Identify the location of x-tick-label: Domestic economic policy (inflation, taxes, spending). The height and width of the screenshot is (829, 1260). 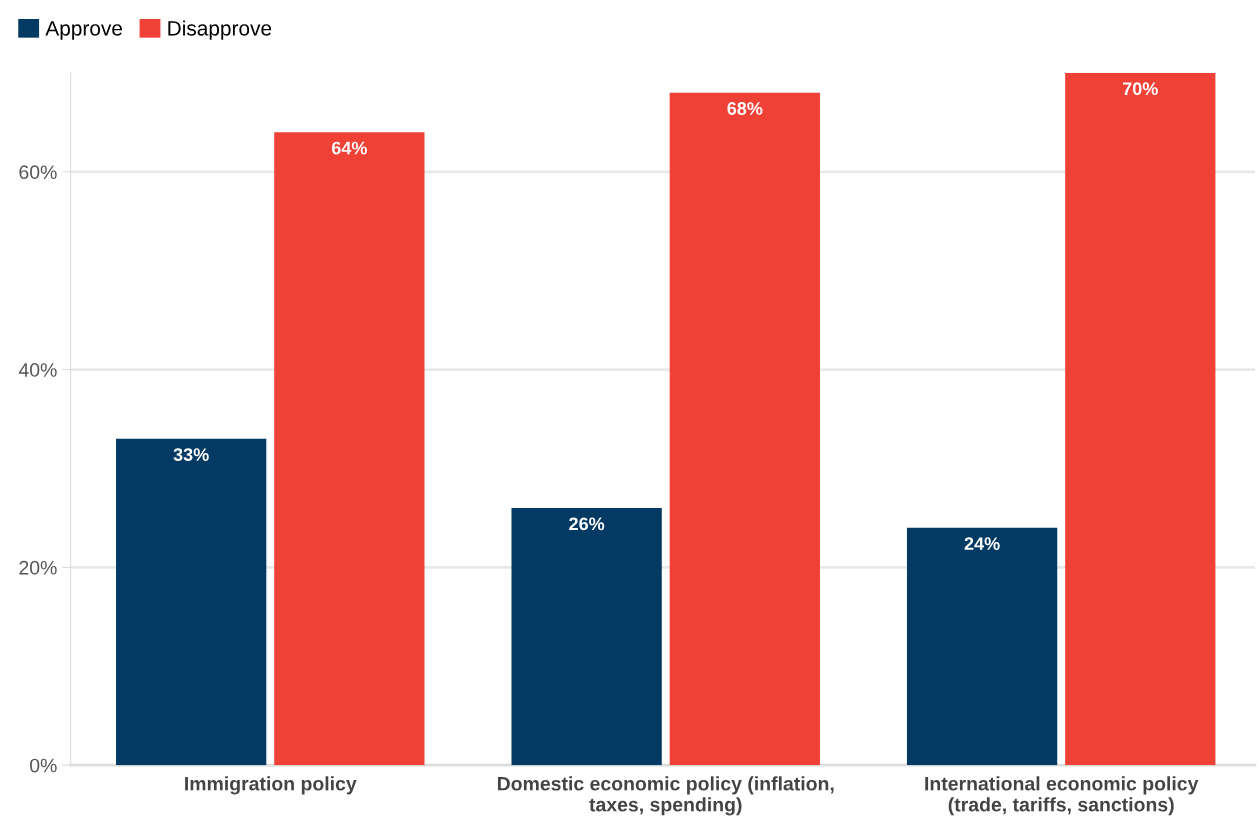
(665, 796).